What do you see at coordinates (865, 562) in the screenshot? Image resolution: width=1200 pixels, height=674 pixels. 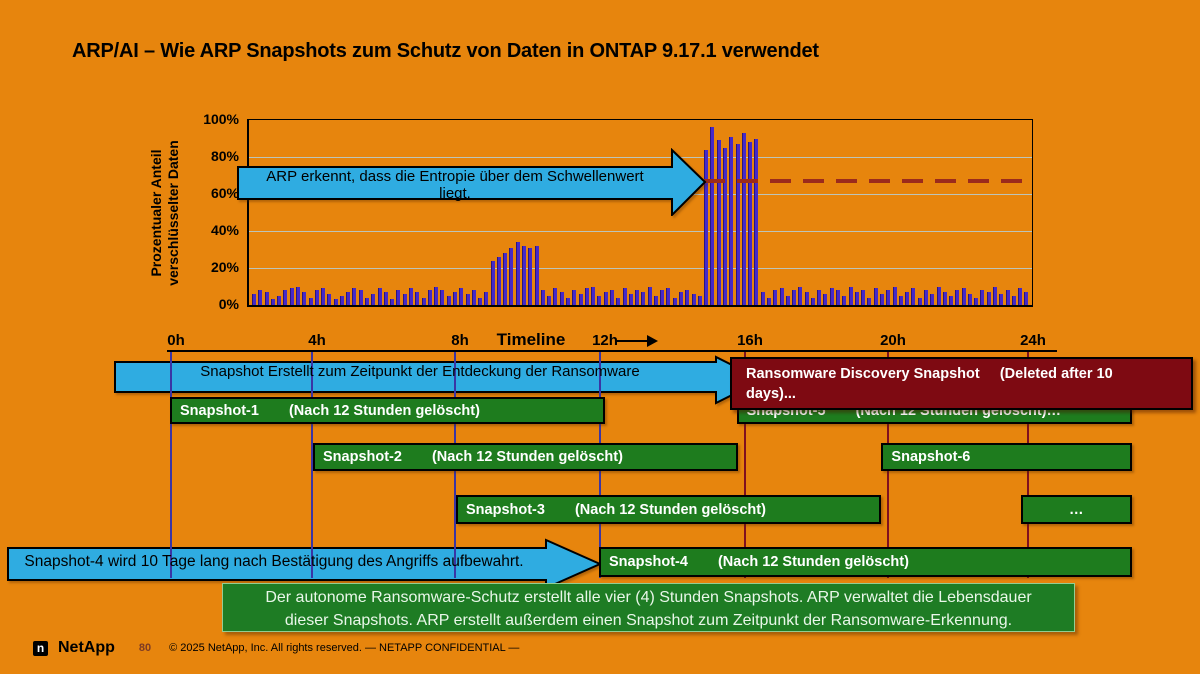 I see `snapshot-bar: Snapshot-4 (Nach 12 Stunden gelöscht)` at bounding box center [865, 562].